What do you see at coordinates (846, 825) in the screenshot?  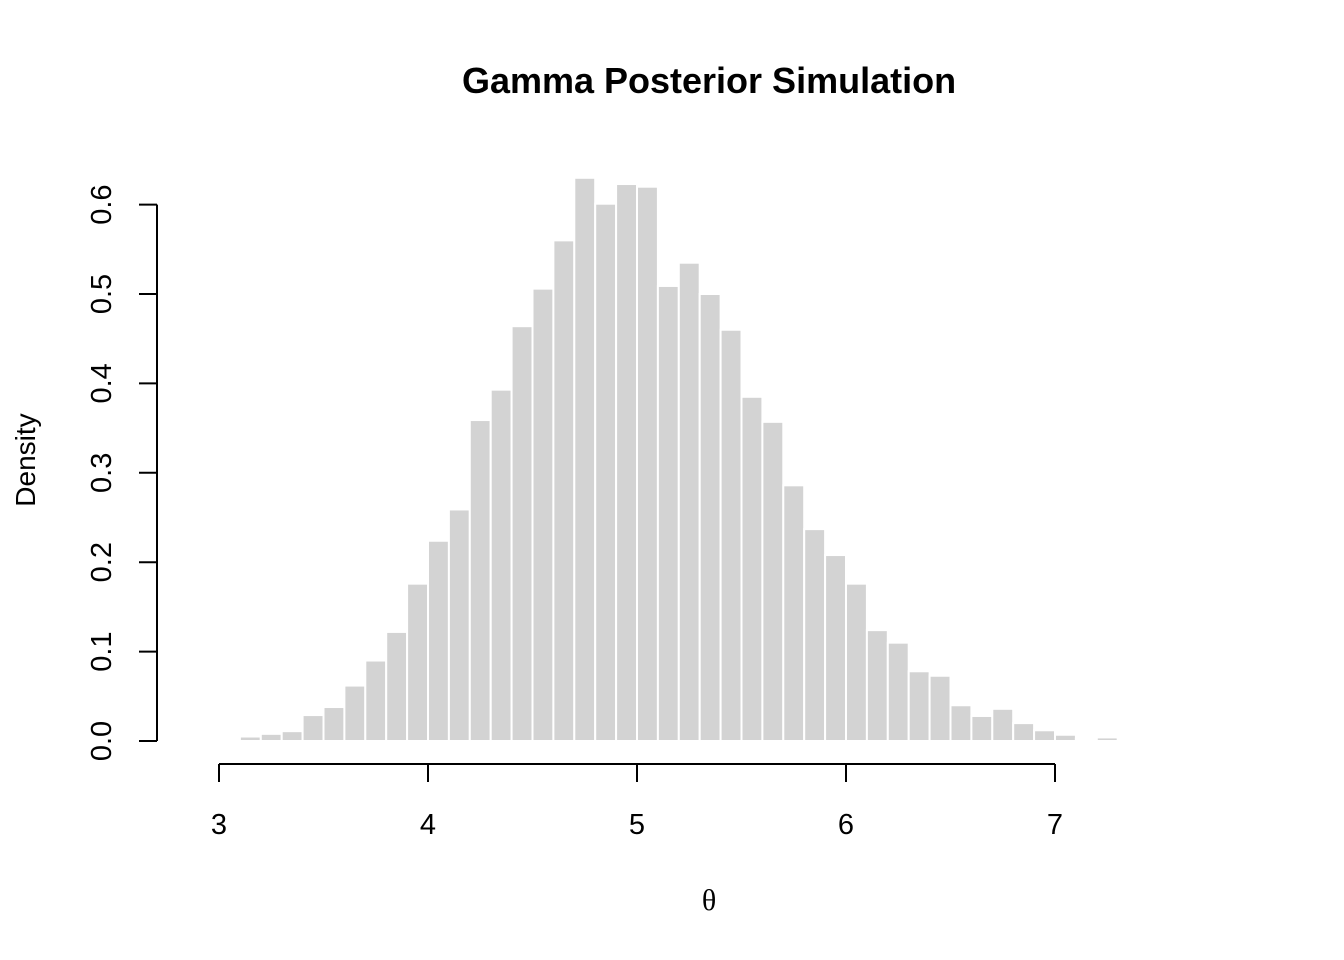 I see `x-tick-label: 6` at bounding box center [846, 825].